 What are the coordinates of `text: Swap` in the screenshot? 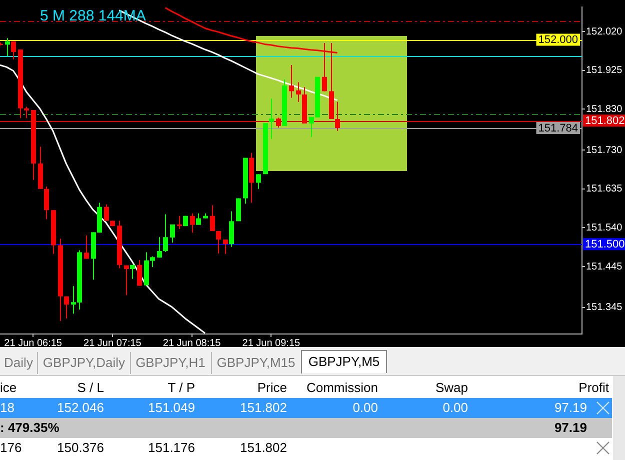 It's located at (451, 388).